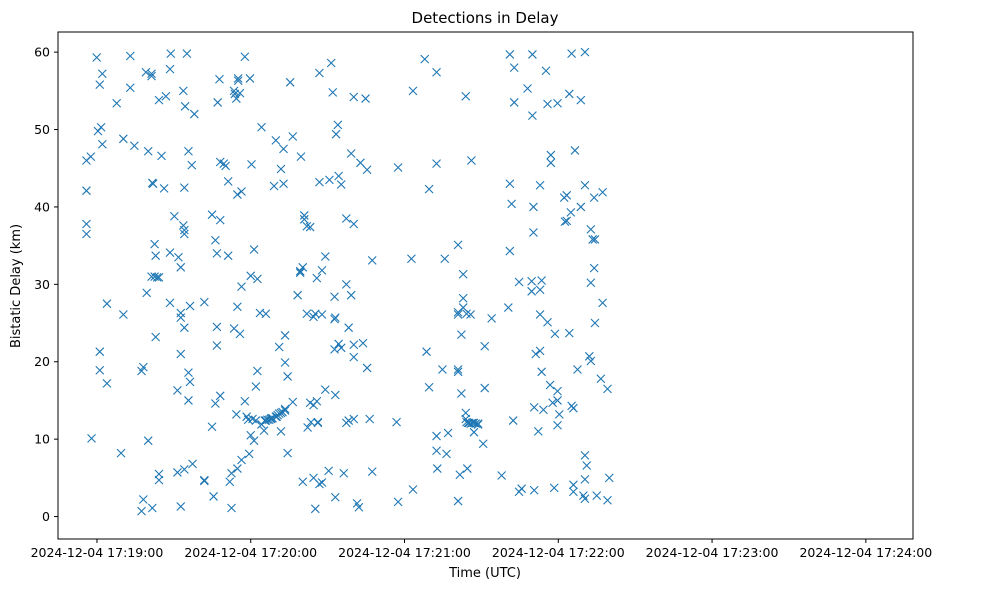  Describe the element at coordinates (865, 552) in the screenshot. I see `x-tick-label: 2024-12-04 17:24:00` at that location.